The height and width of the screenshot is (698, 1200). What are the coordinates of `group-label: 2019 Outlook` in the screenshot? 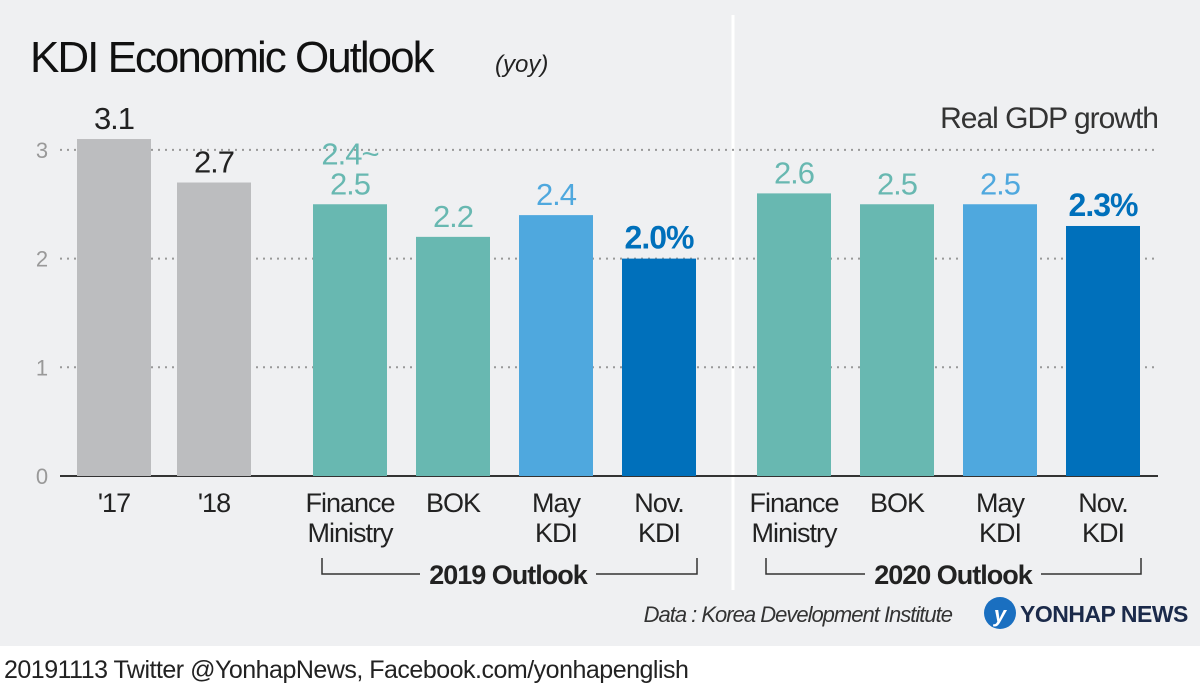 It's located at (509, 575).